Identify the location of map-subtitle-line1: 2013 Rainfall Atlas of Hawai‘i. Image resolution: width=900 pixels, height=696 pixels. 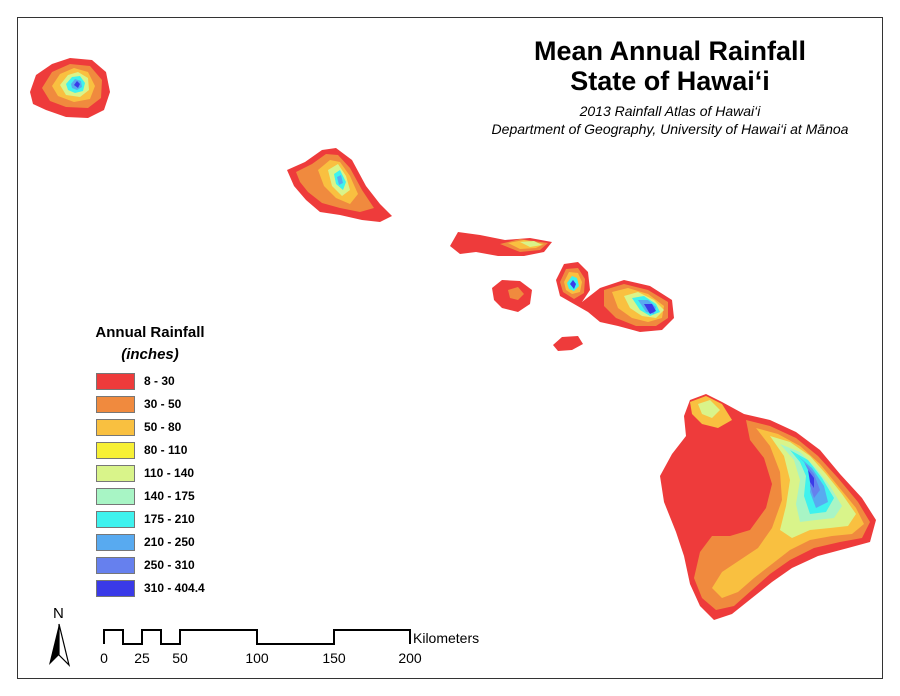
(670, 111).